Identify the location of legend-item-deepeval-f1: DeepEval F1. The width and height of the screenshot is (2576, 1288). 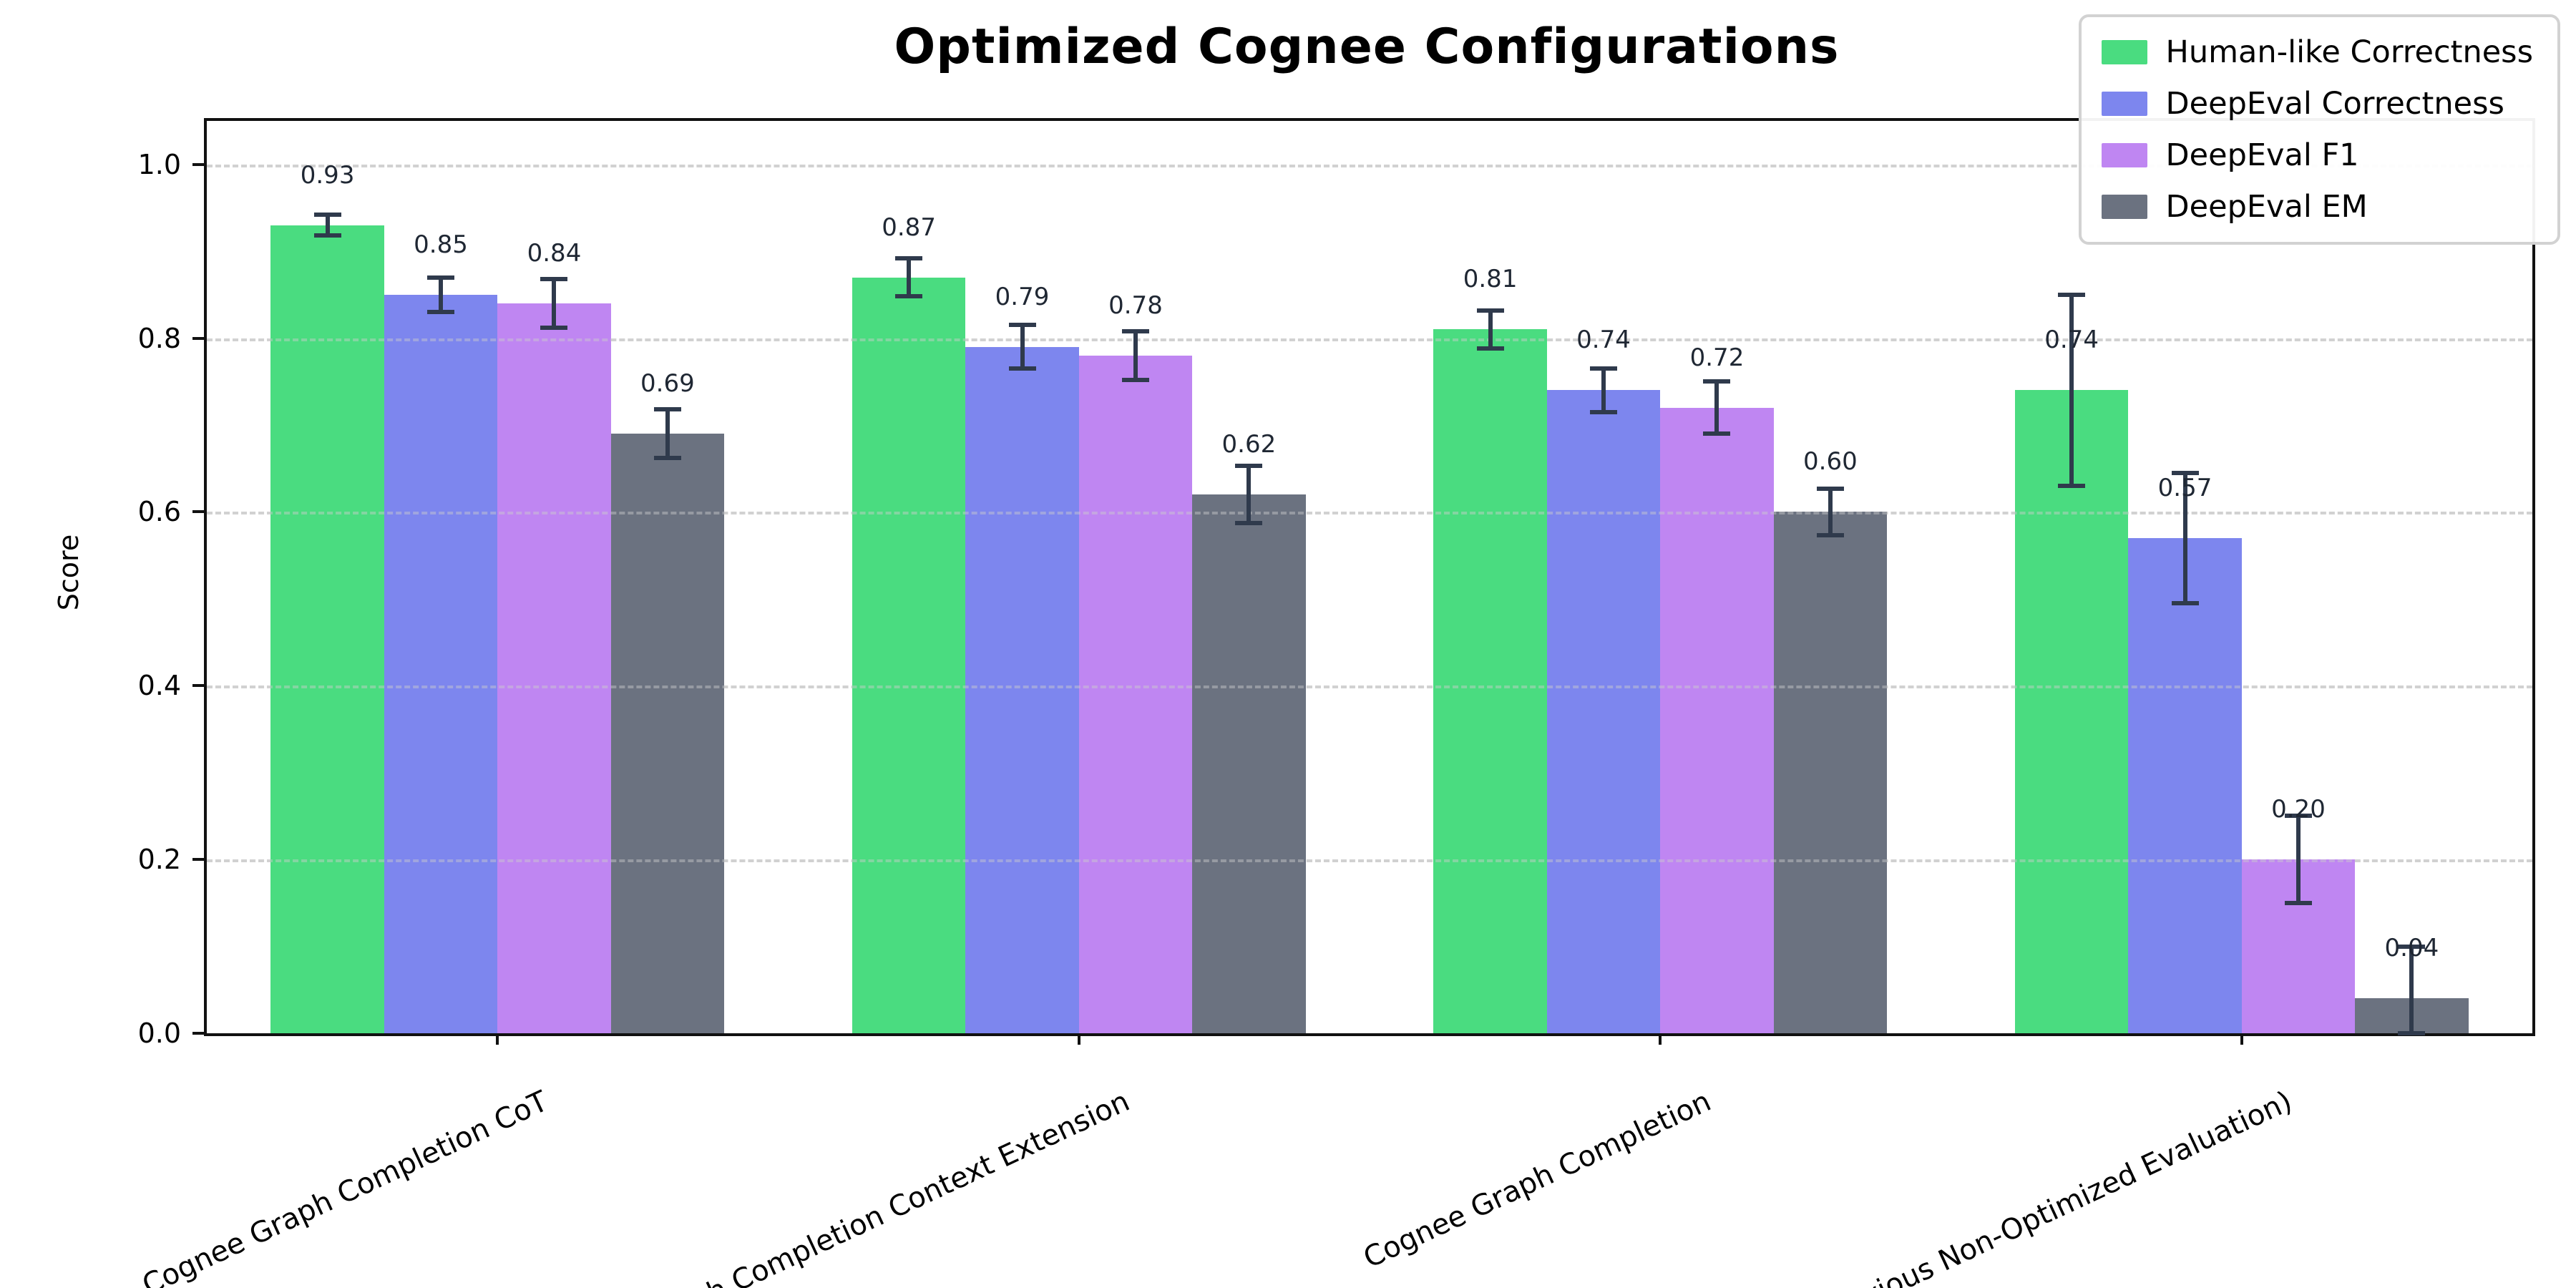
(2317, 155).